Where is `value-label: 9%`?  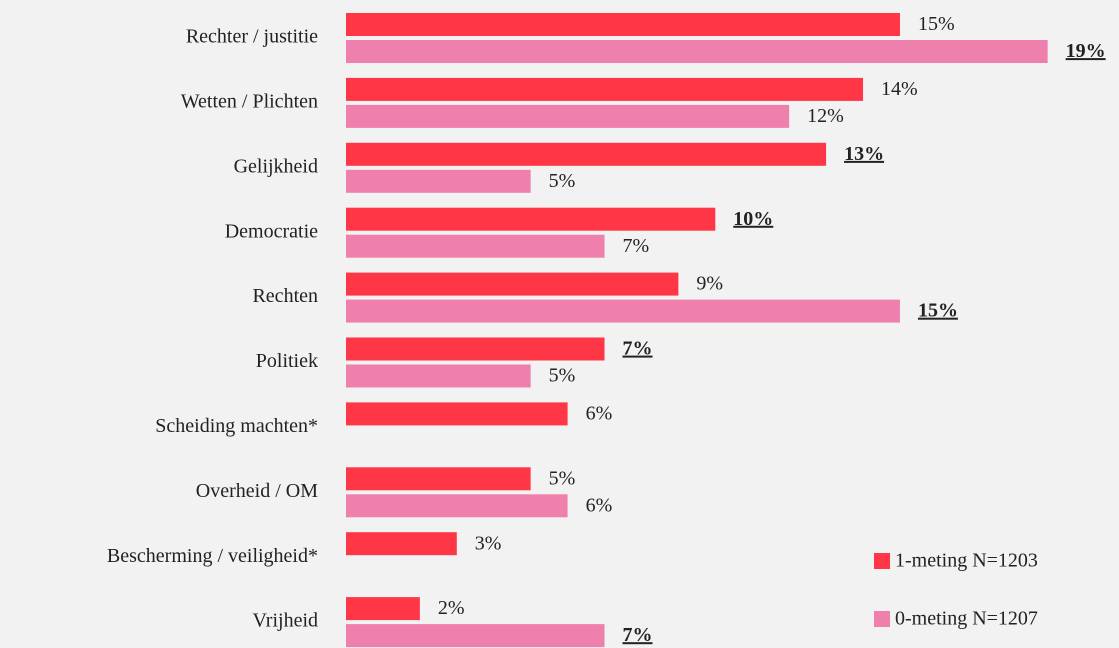 value-label: 9% is located at coordinates (709, 284).